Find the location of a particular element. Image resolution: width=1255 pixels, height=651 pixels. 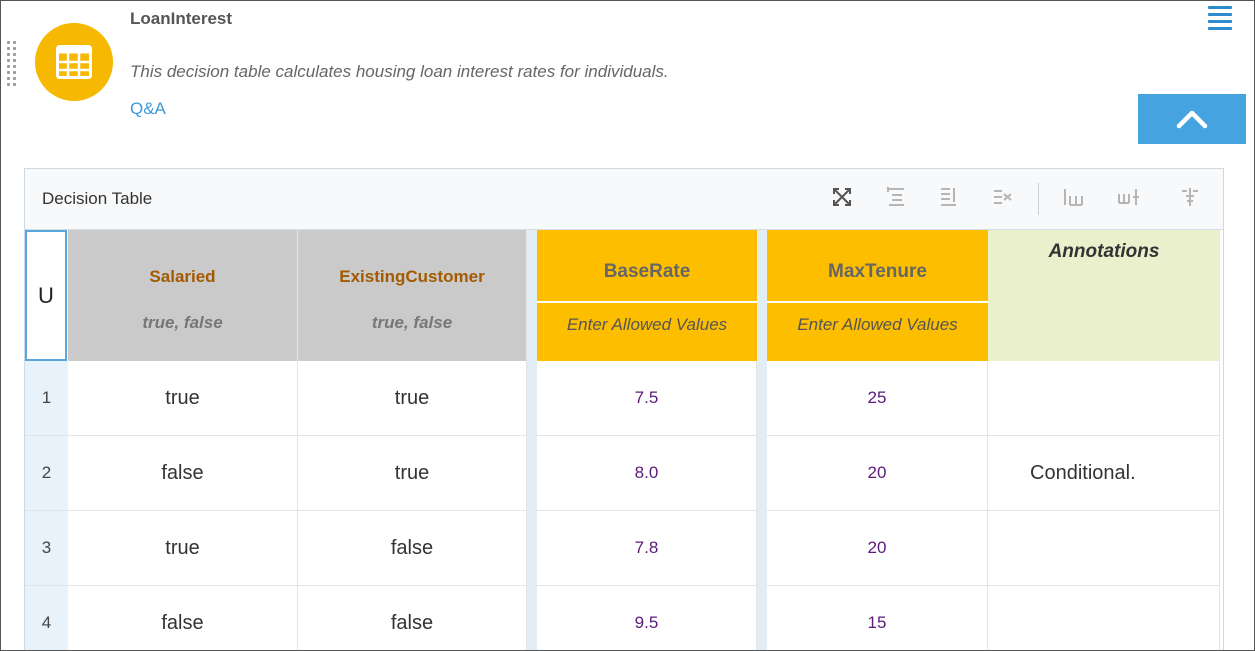

add-rule-below-icon is located at coordinates (948, 197).